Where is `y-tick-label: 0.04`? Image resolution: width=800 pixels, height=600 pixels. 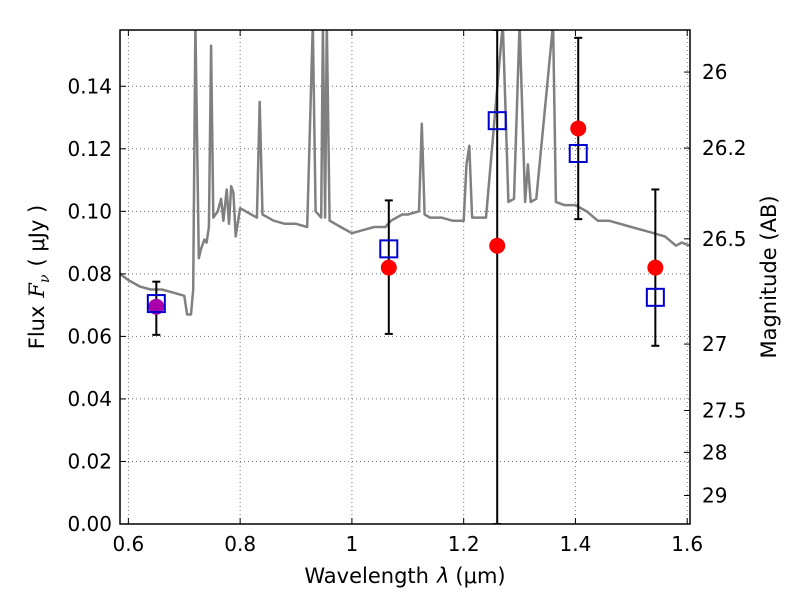 y-tick-label: 0.04 is located at coordinates (89, 399).